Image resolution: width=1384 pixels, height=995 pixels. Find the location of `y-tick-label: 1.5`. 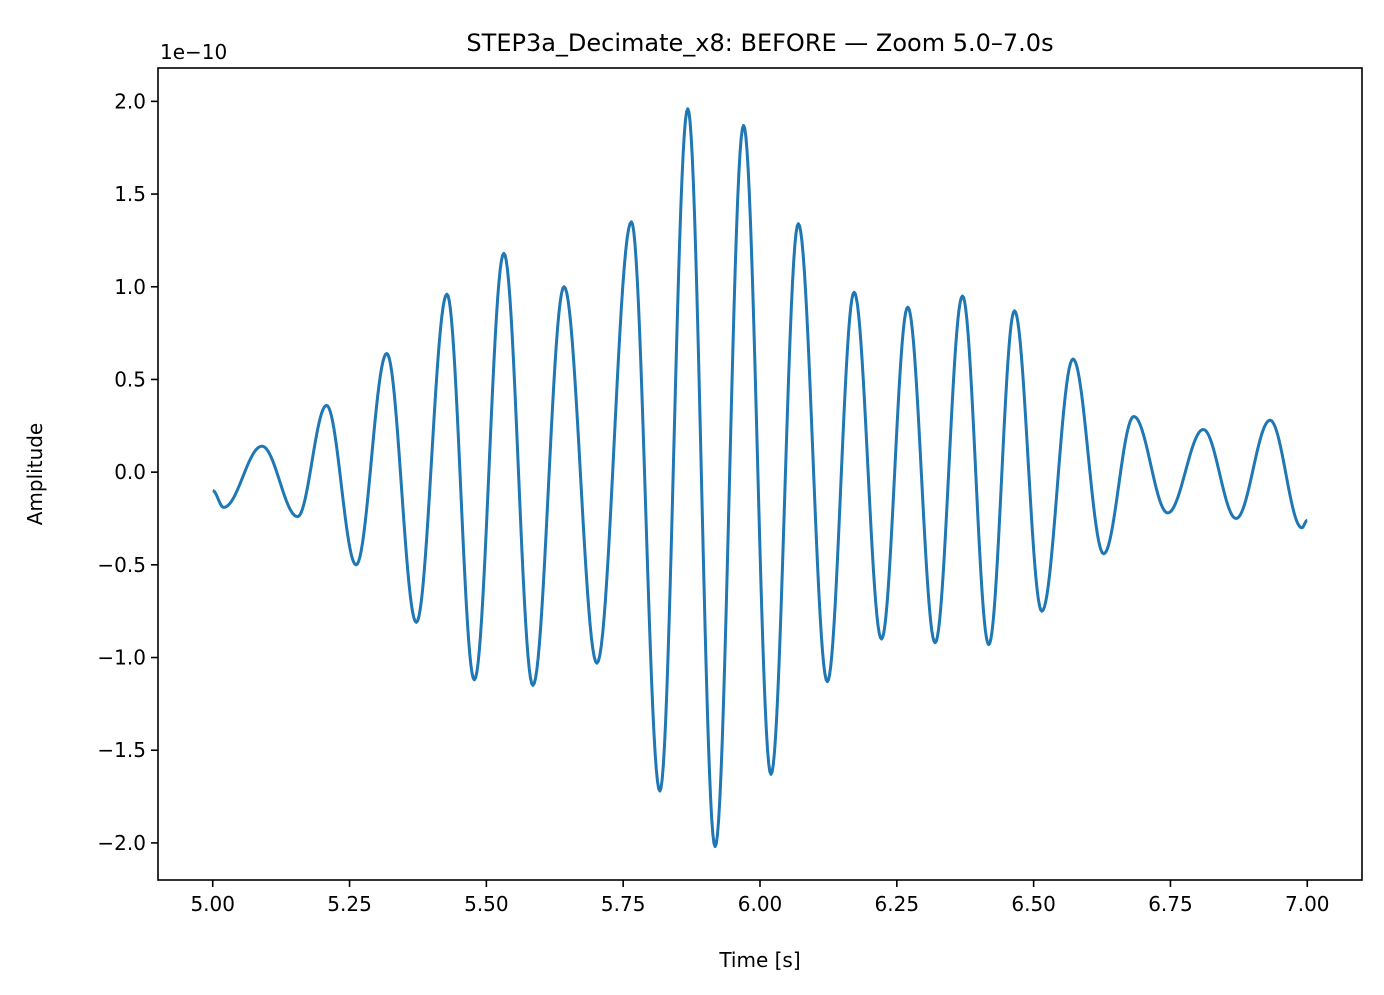

y-tick-label: 1.5 is located at coordinates (130, 194).